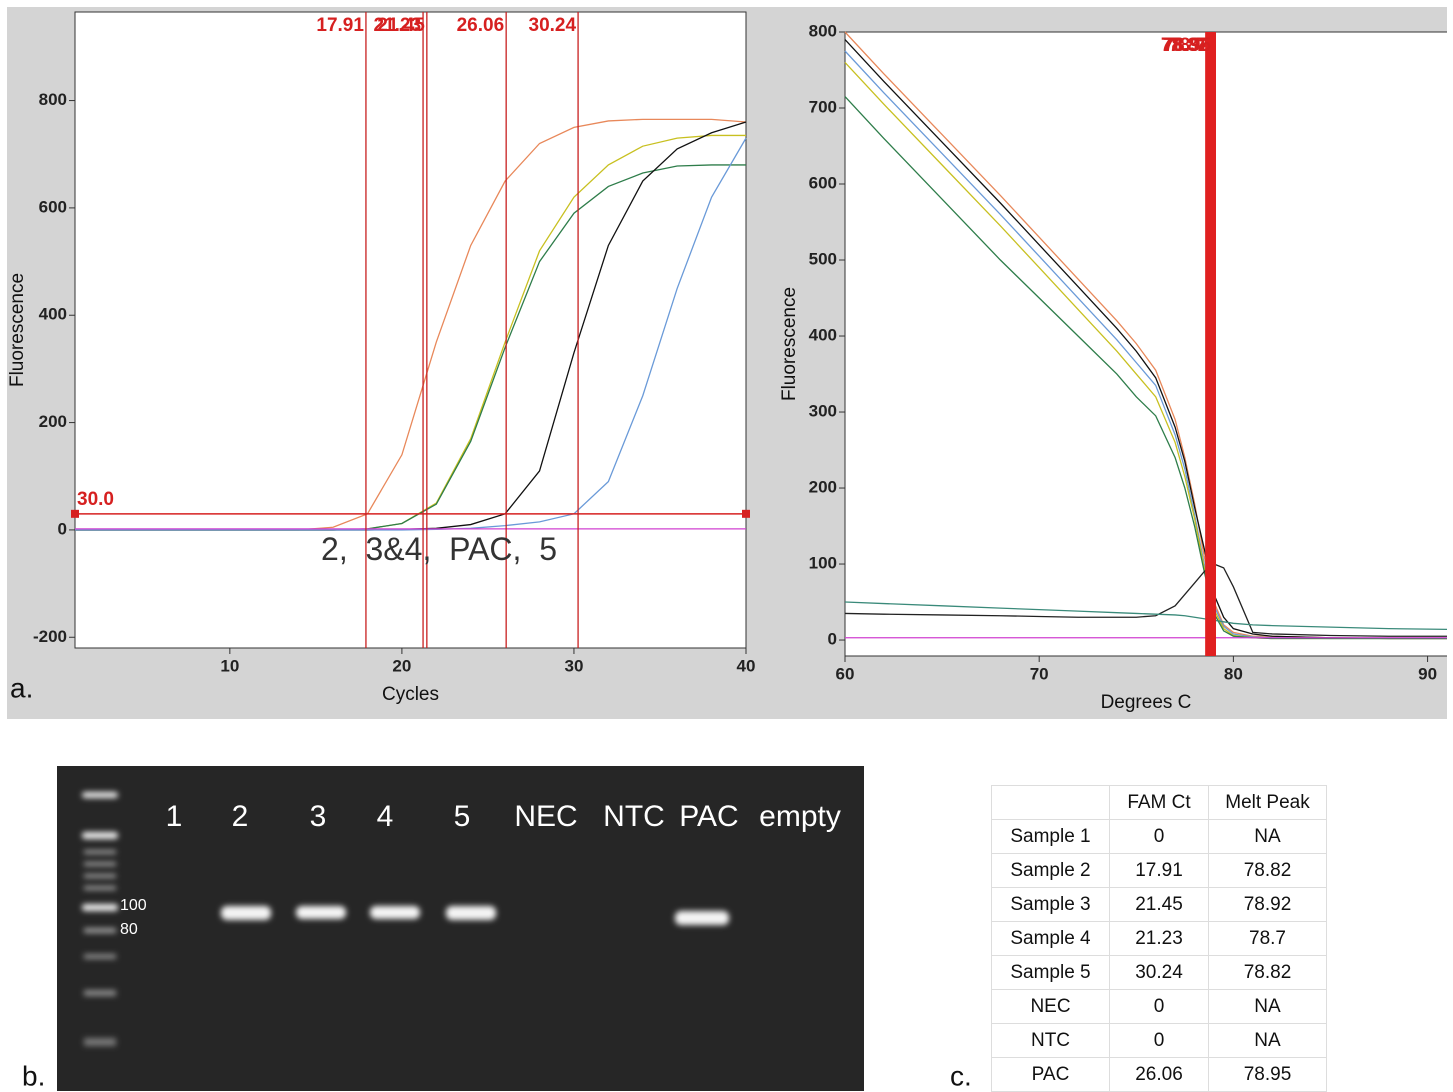 Image resolution: width=1453 pixels, height=1092 pixels. I want to click on peak-label: 78.95, so click(1187, 45).